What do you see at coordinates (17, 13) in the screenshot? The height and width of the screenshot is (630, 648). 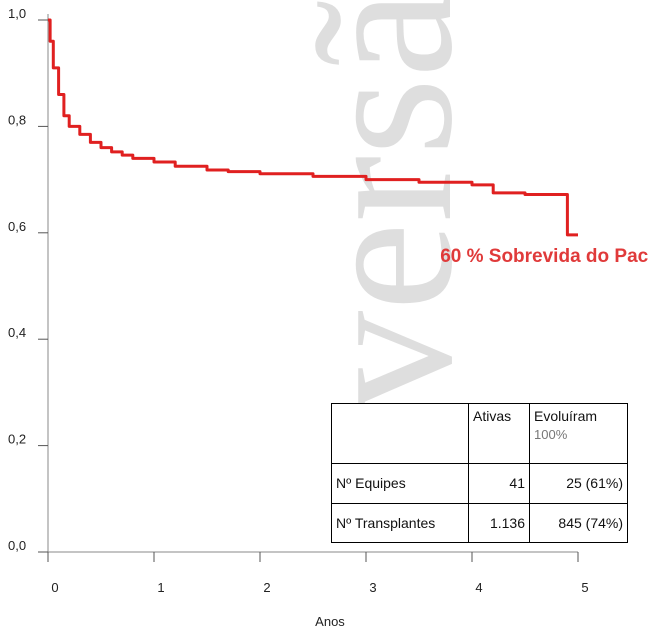 I see `y-tick-label: 1,0` at bounding box center [17, 13].